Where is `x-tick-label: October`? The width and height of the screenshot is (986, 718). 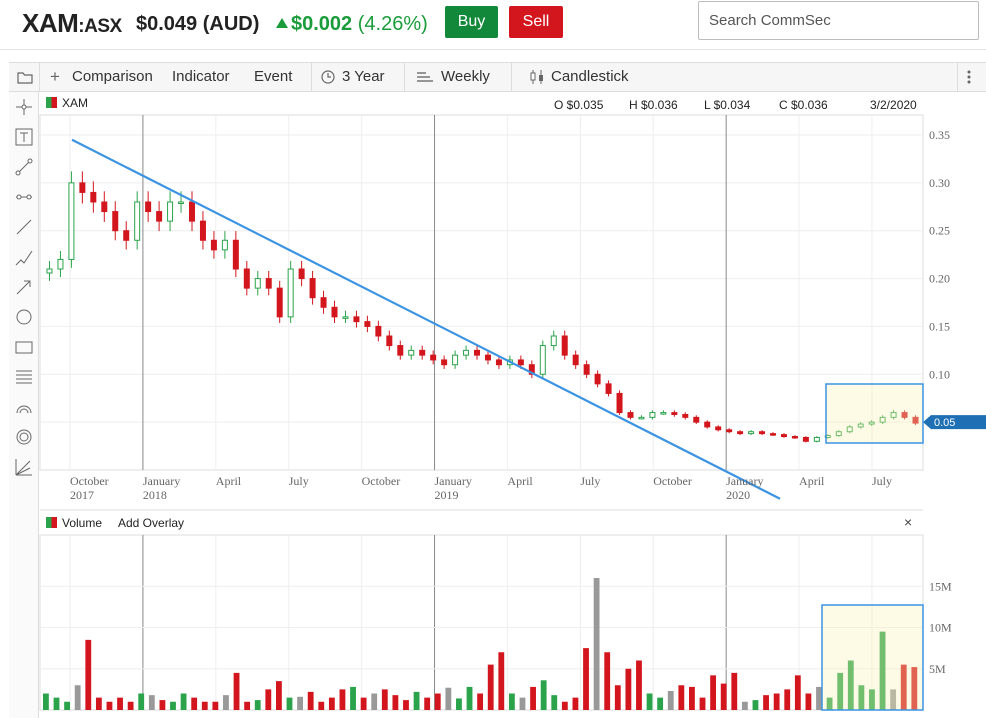 x-tick-label: October is located at coordinates (672, 481).